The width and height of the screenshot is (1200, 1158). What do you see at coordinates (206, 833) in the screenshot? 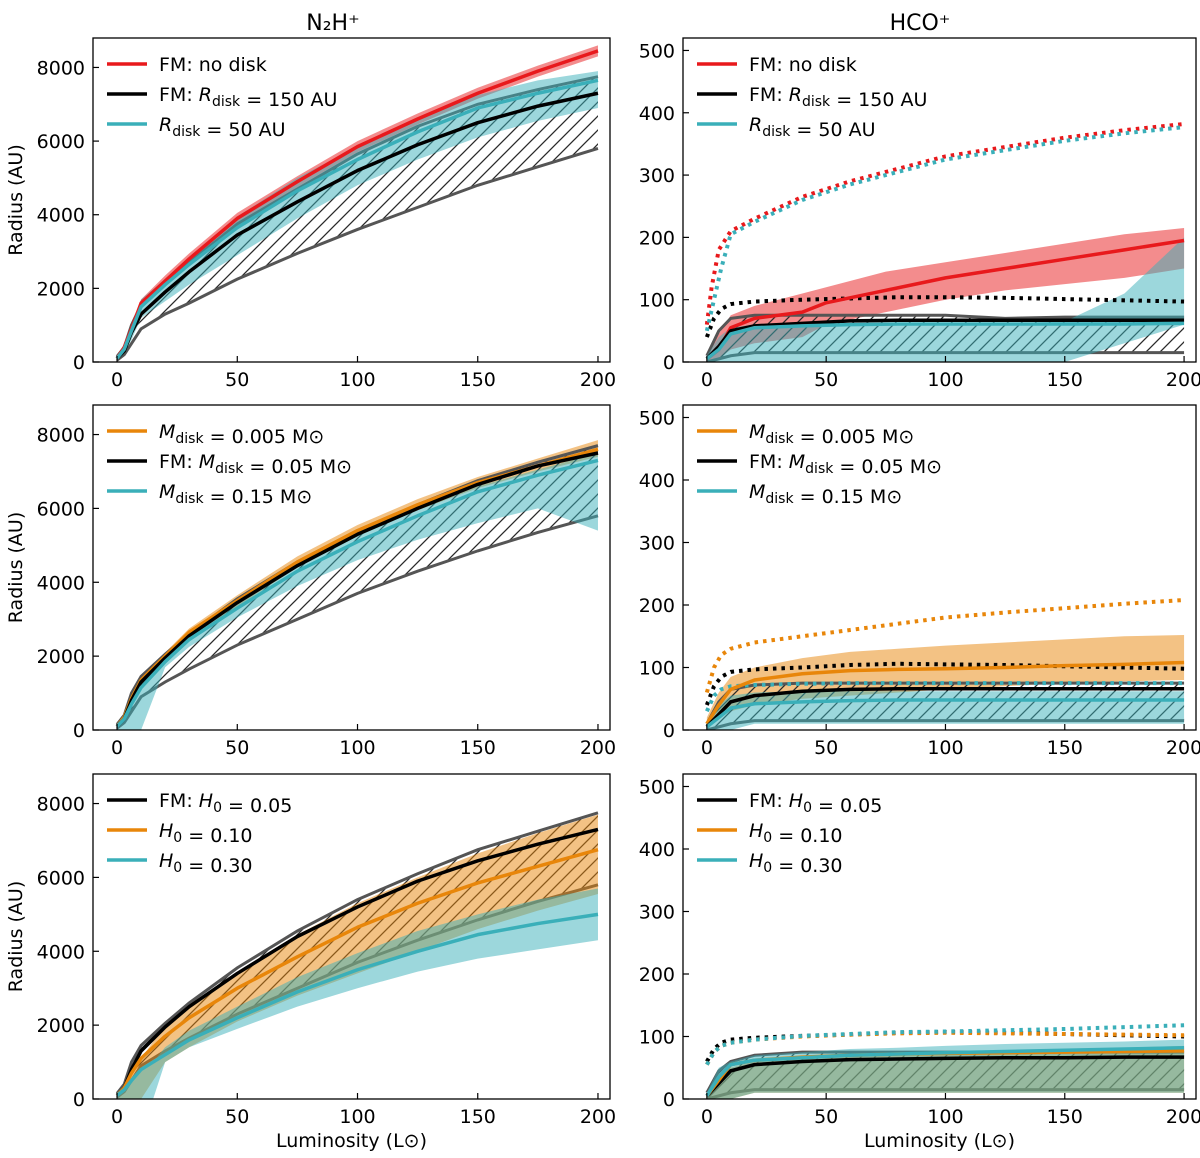
I see `legend-label: H0 = 0.10` at bounding box center [206, 833].